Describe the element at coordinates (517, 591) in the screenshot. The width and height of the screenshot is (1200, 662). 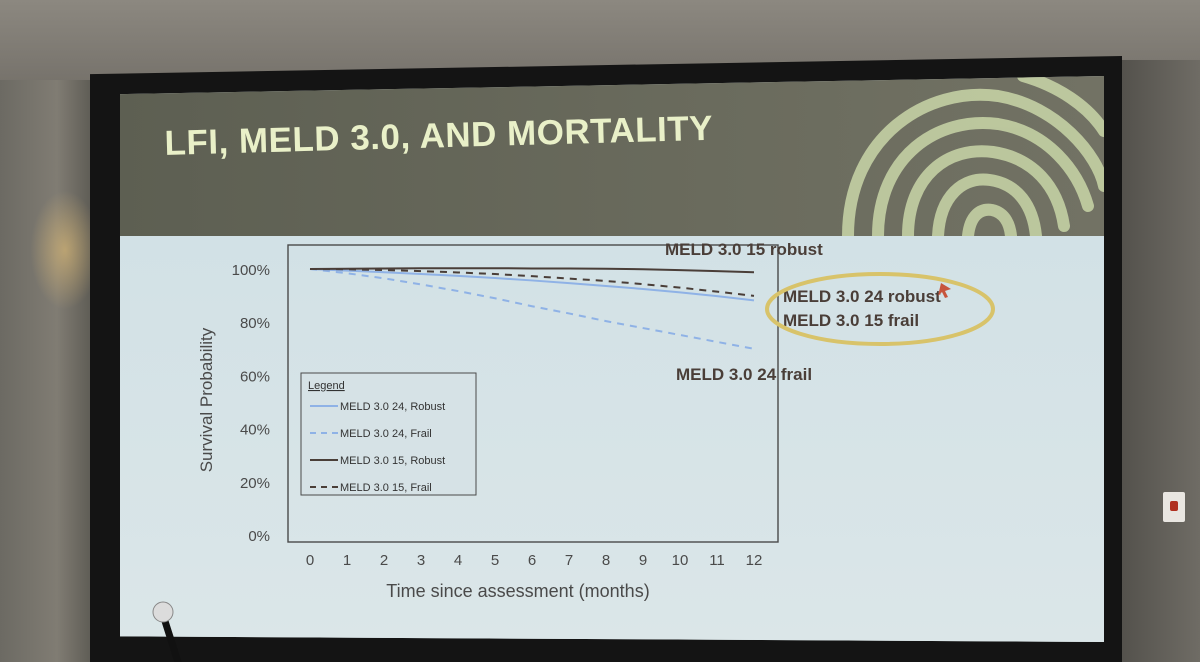
I see `x-axis-label: Time since assessment (months)` at that location.